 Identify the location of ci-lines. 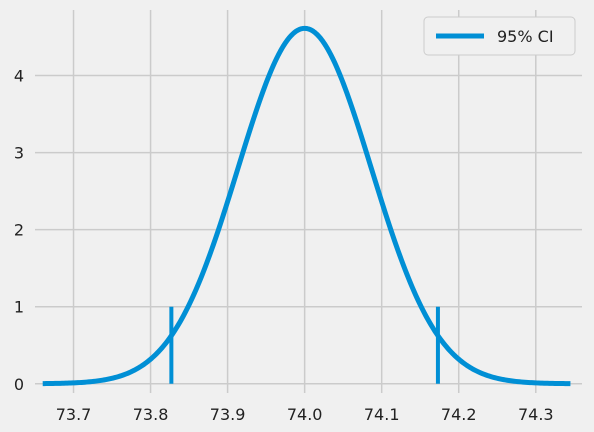
(304, 345).